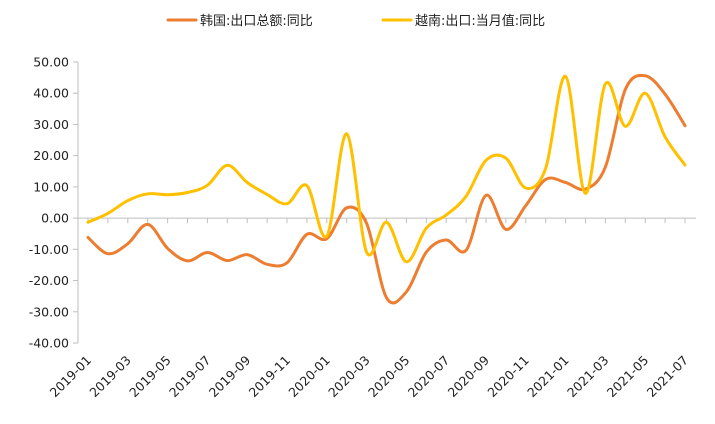 This screenshot has width=715, height=424. I want to click on y-tick-label: 20.00, so click(51, 155).